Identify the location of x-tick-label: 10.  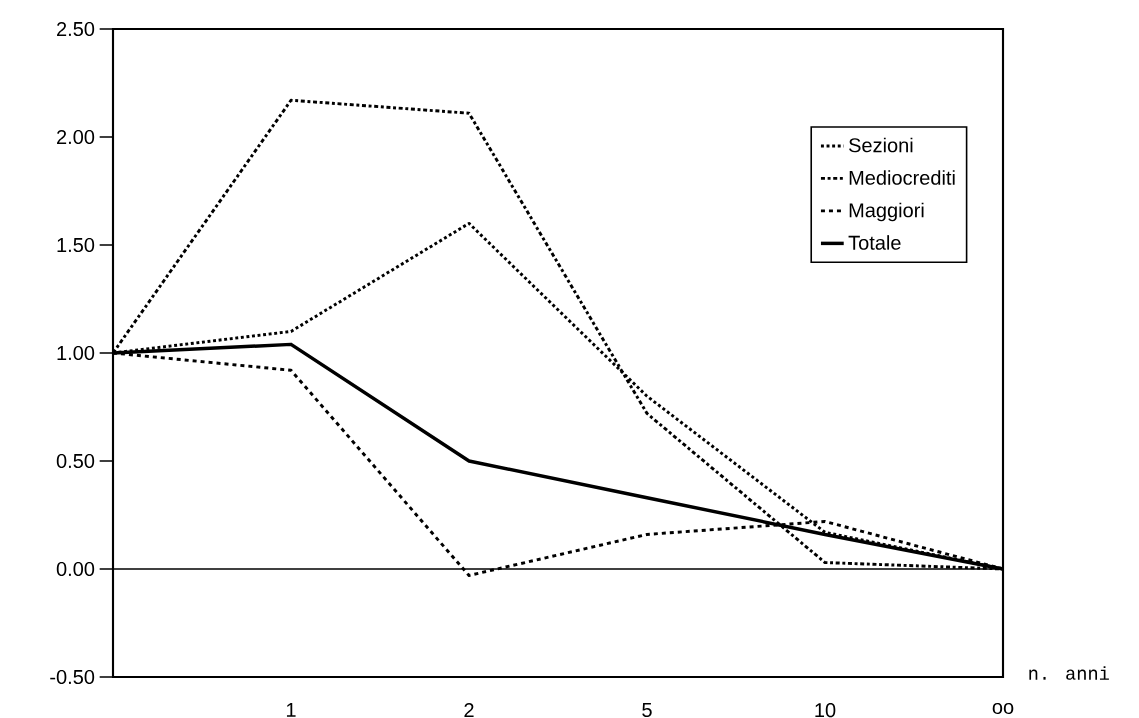
(825, 710).